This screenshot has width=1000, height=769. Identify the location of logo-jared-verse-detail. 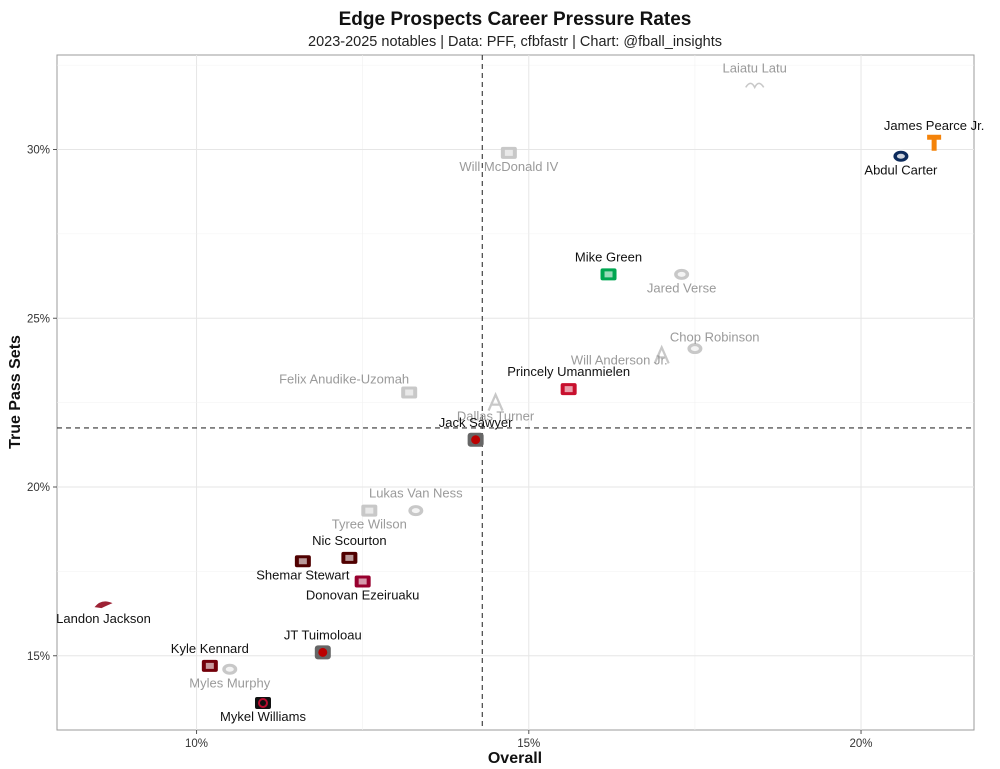
(681, 274).